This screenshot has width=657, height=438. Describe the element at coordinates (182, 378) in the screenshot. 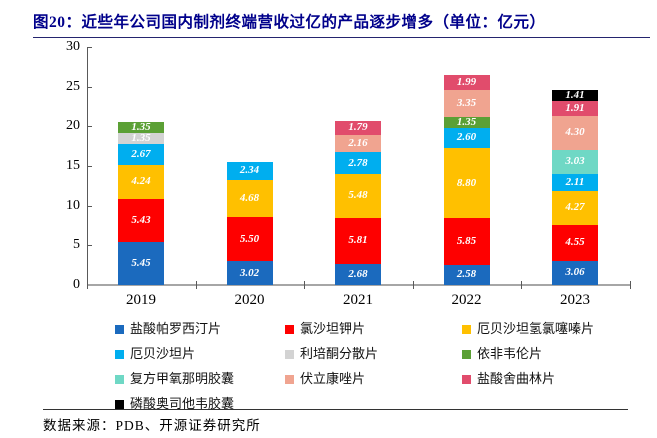

I see `legend-label: 复方甲氧那明胶囊` at that location.